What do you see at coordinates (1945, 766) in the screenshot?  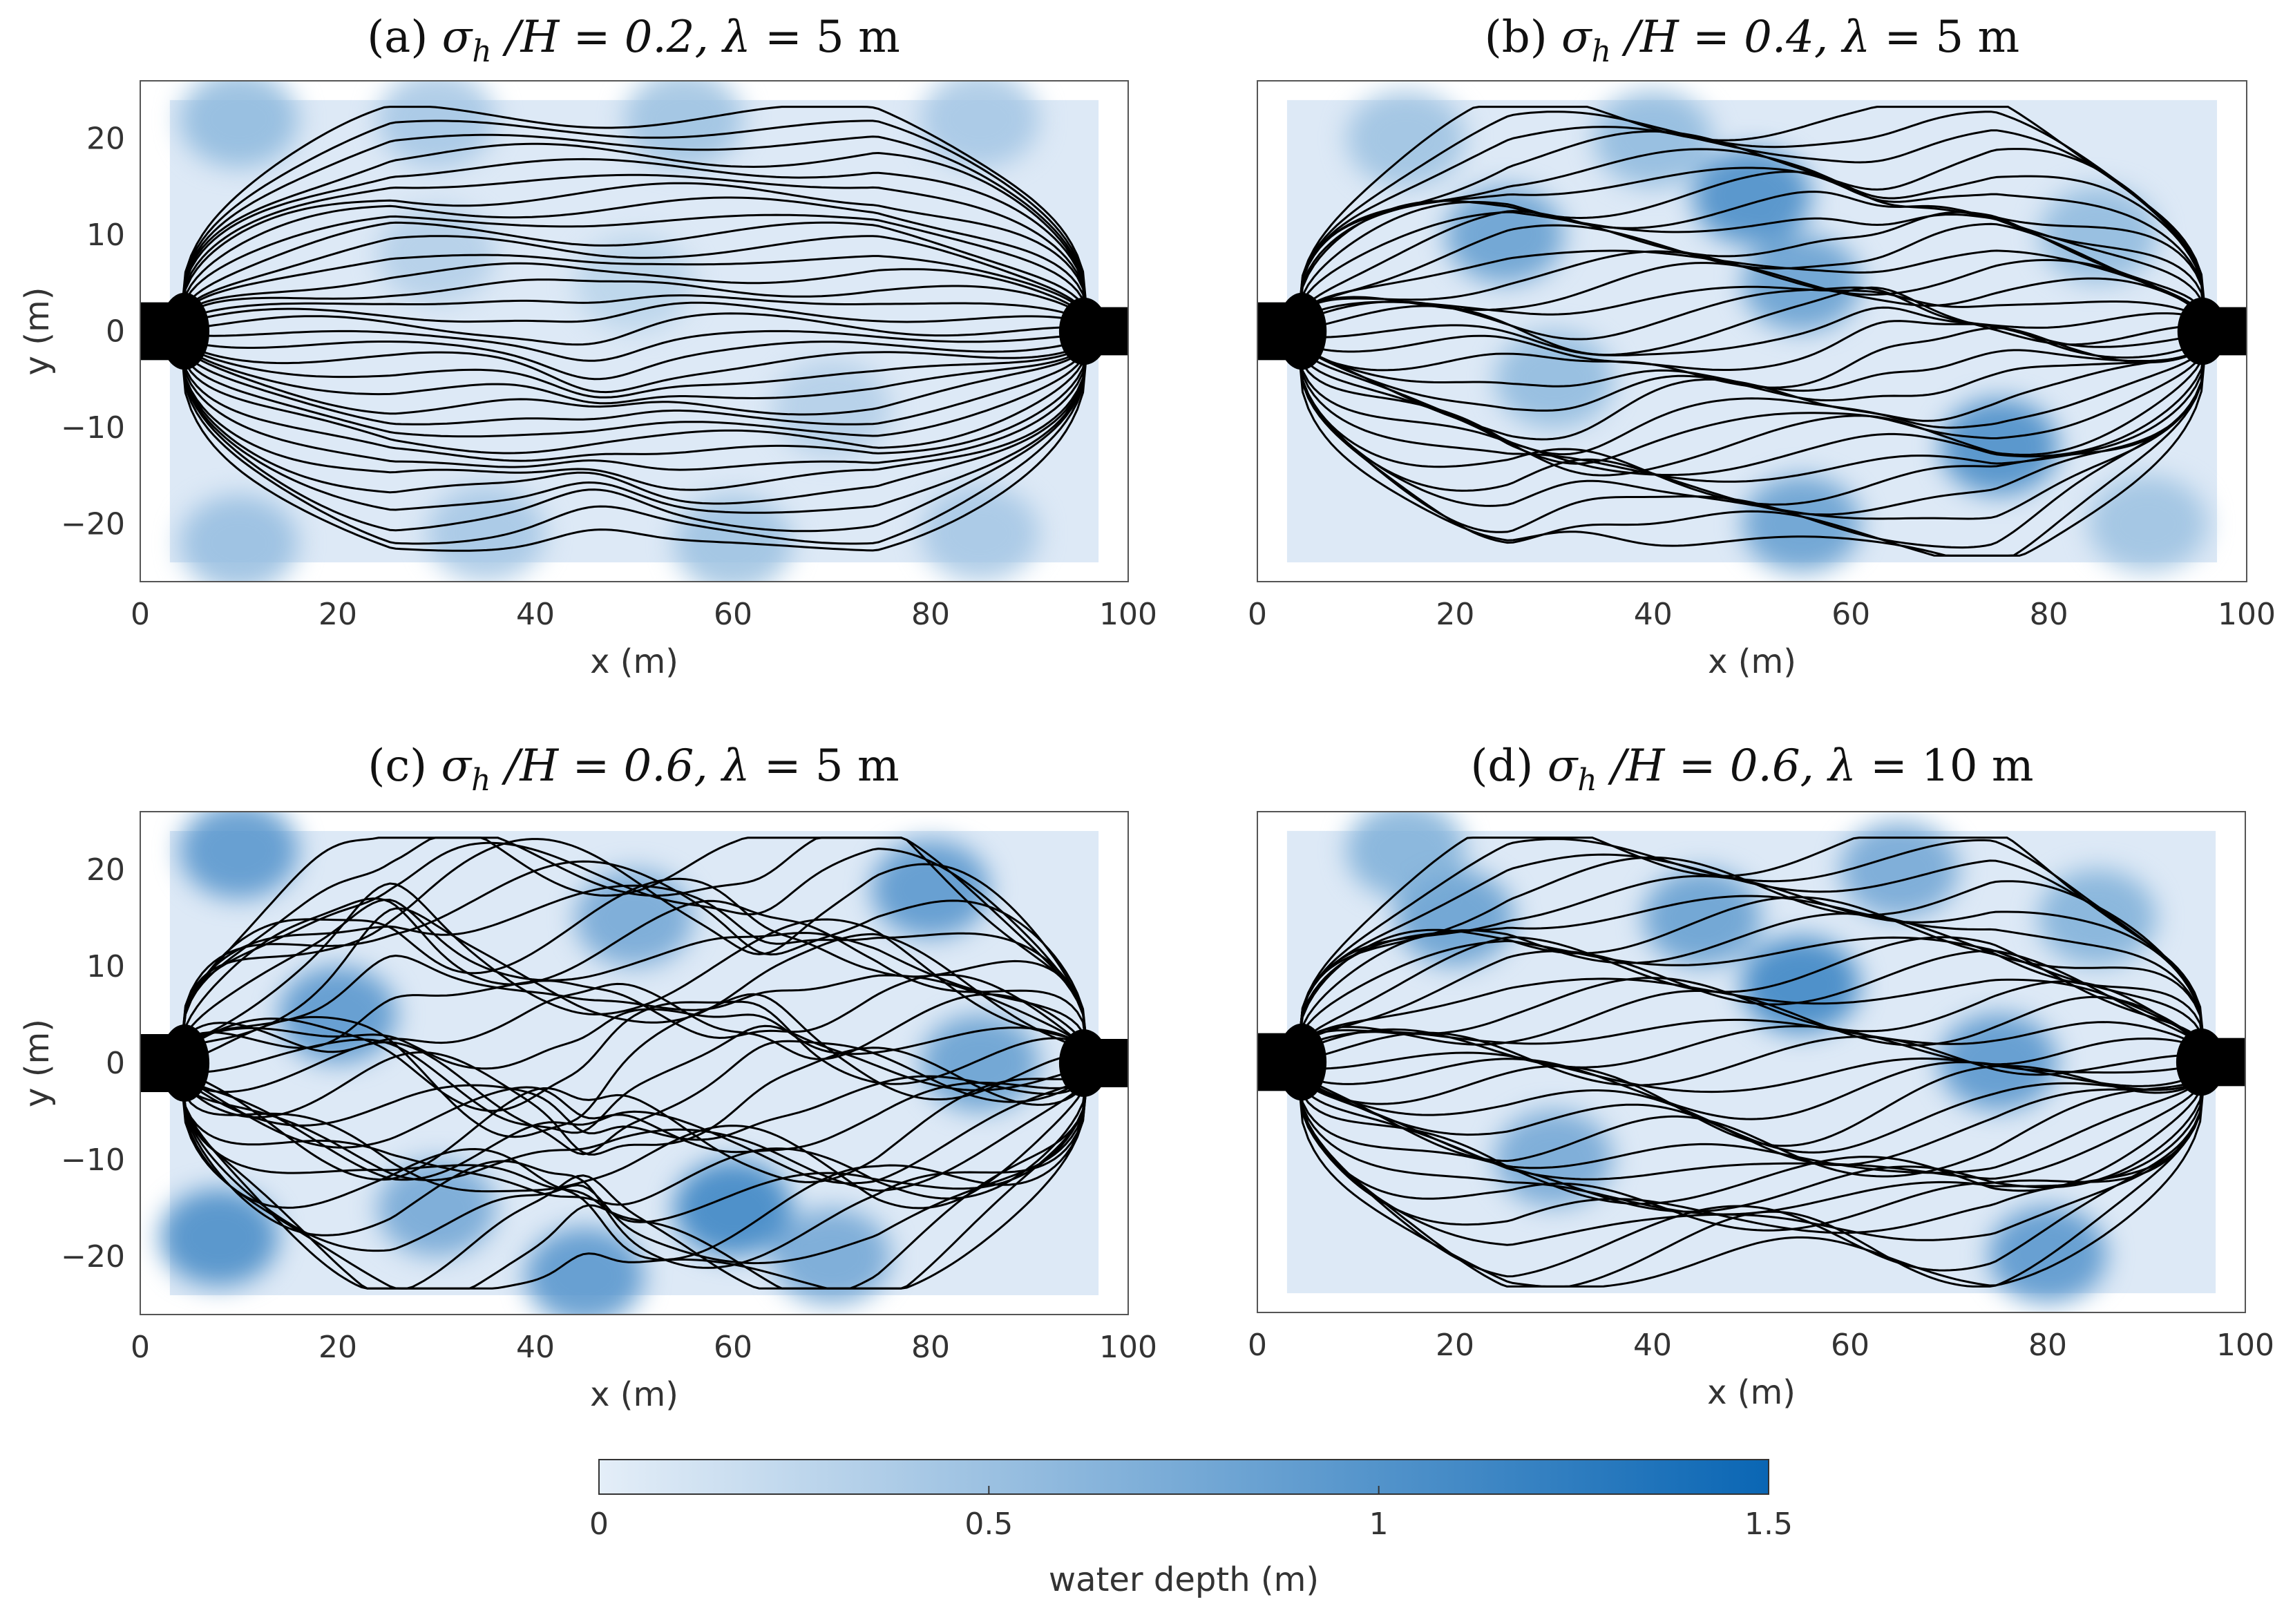 I see `title-suffix: = 10 m` at bounding box center [1945, 766].